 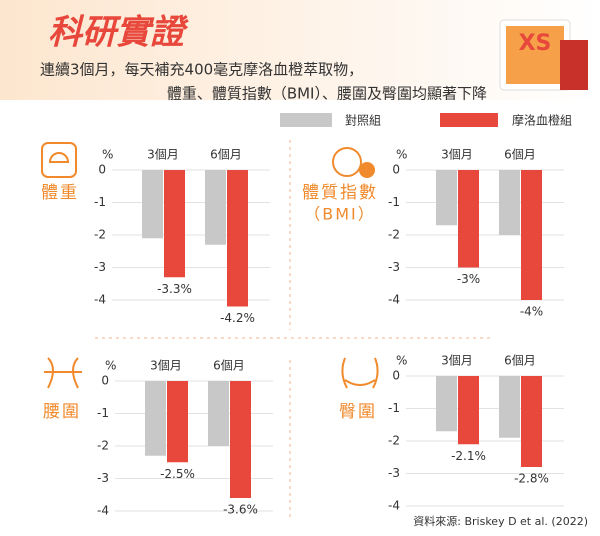 What do you see at coordinates (542, 120) in the screenshot?
I see `legend-label: 摩洛血橙組` at bounding box center [542, 120].